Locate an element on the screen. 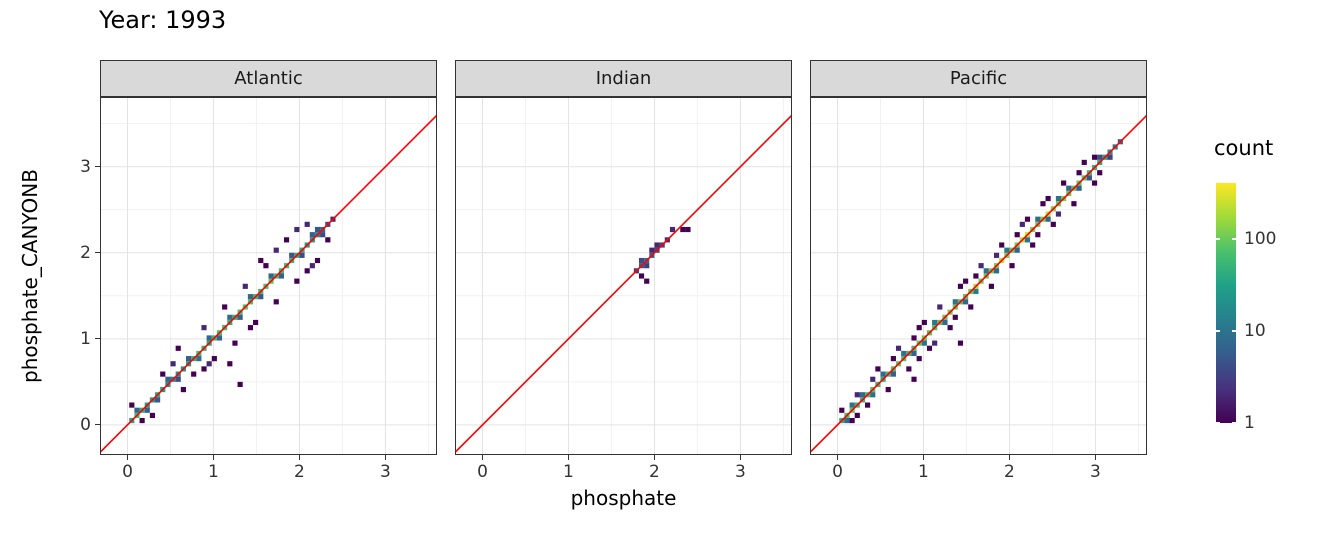 The image size is (1344, 537). y-tick-label: 2 is located at coordinates (85, 252).